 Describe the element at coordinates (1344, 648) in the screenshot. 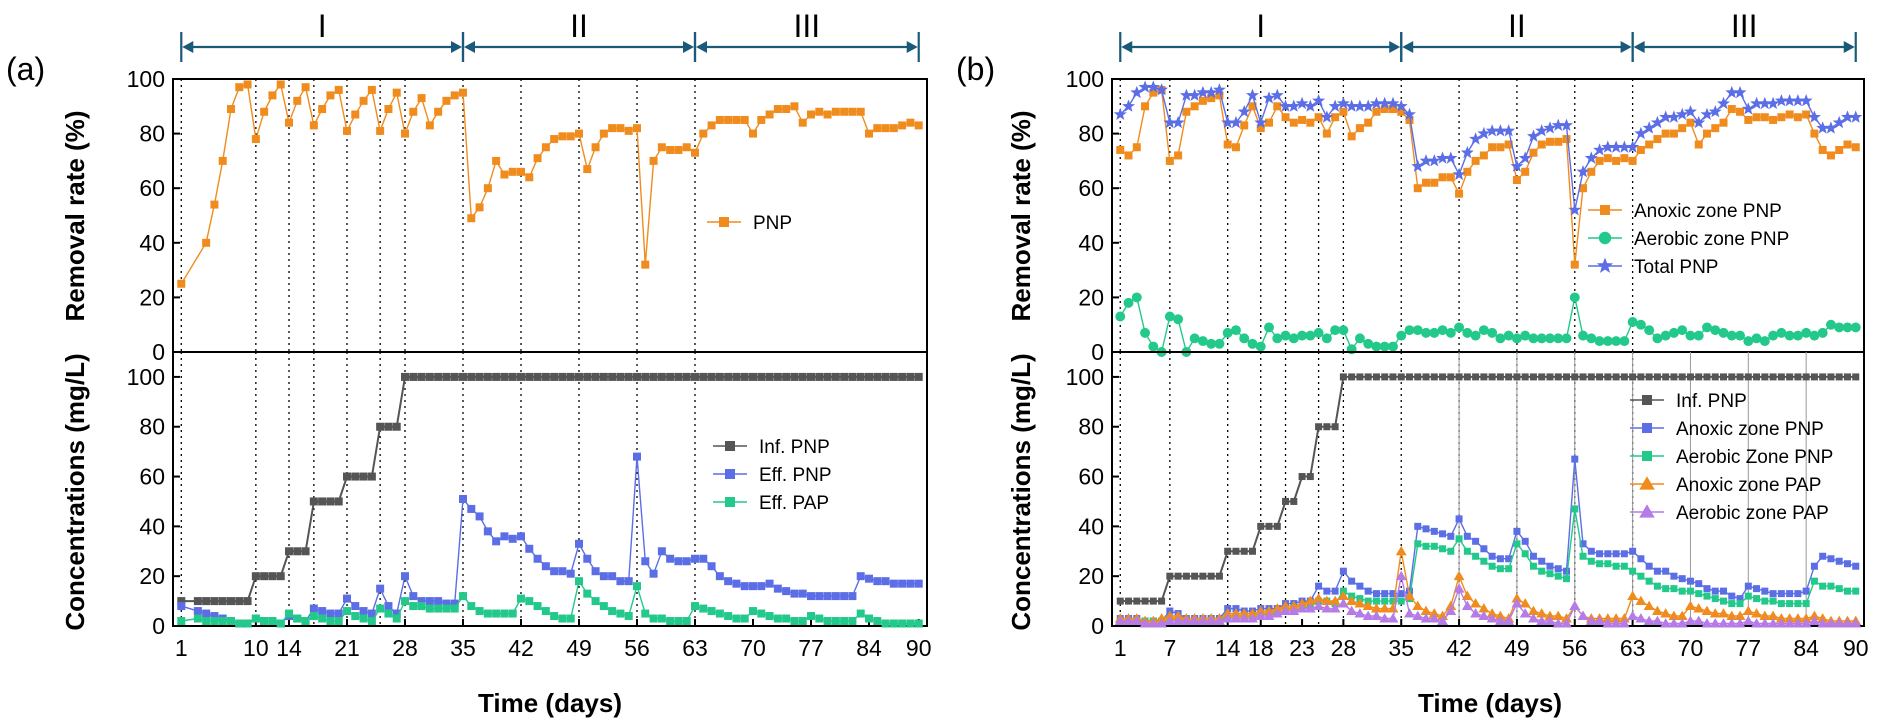

I see `x-tick-label: 28` at that location.